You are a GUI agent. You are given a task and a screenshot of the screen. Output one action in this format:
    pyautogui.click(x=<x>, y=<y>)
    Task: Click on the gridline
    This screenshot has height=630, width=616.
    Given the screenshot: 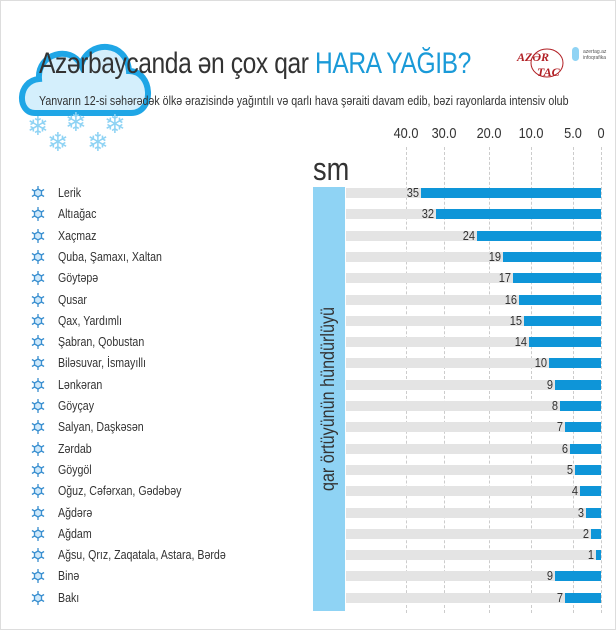 What is the action you would take?
    pyautogui.click(x=601, y=380)
    